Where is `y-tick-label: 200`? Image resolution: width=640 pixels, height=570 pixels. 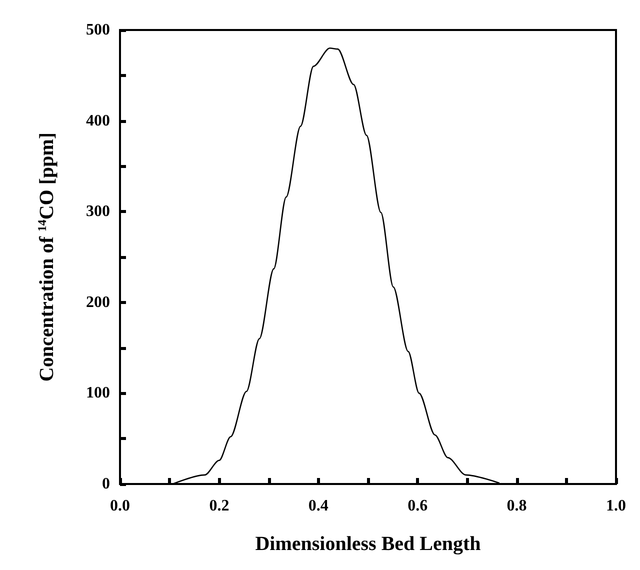 y-tick-label: 200 is located at coordinates (98, 302).